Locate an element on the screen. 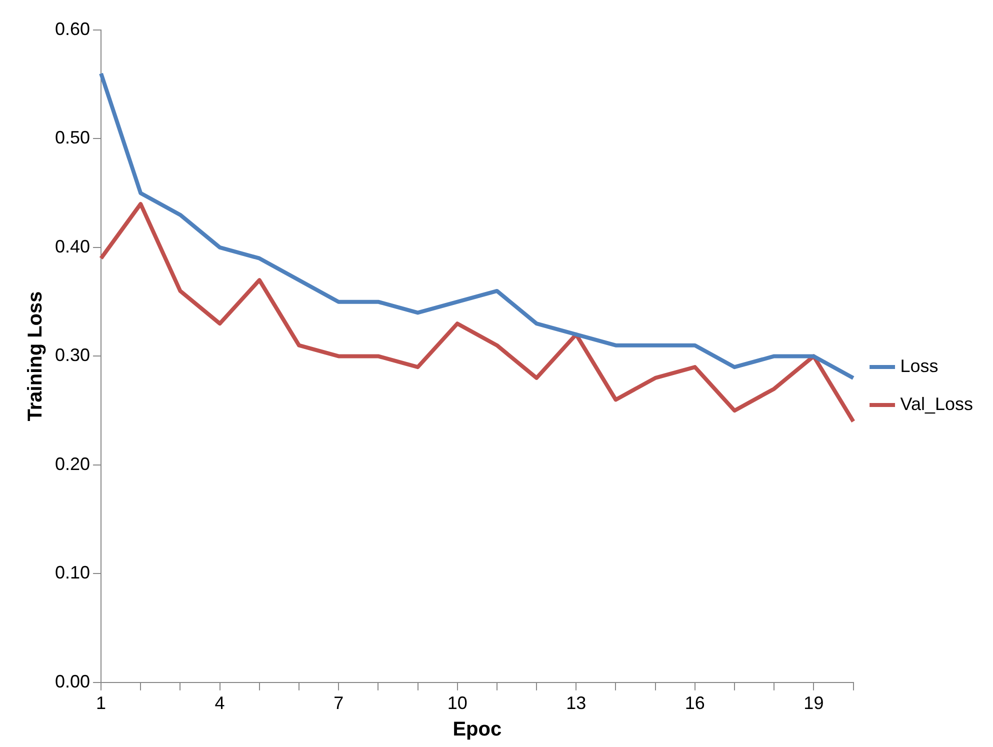  y-axis-title: Training Loss is located at coordinates (35, 356).